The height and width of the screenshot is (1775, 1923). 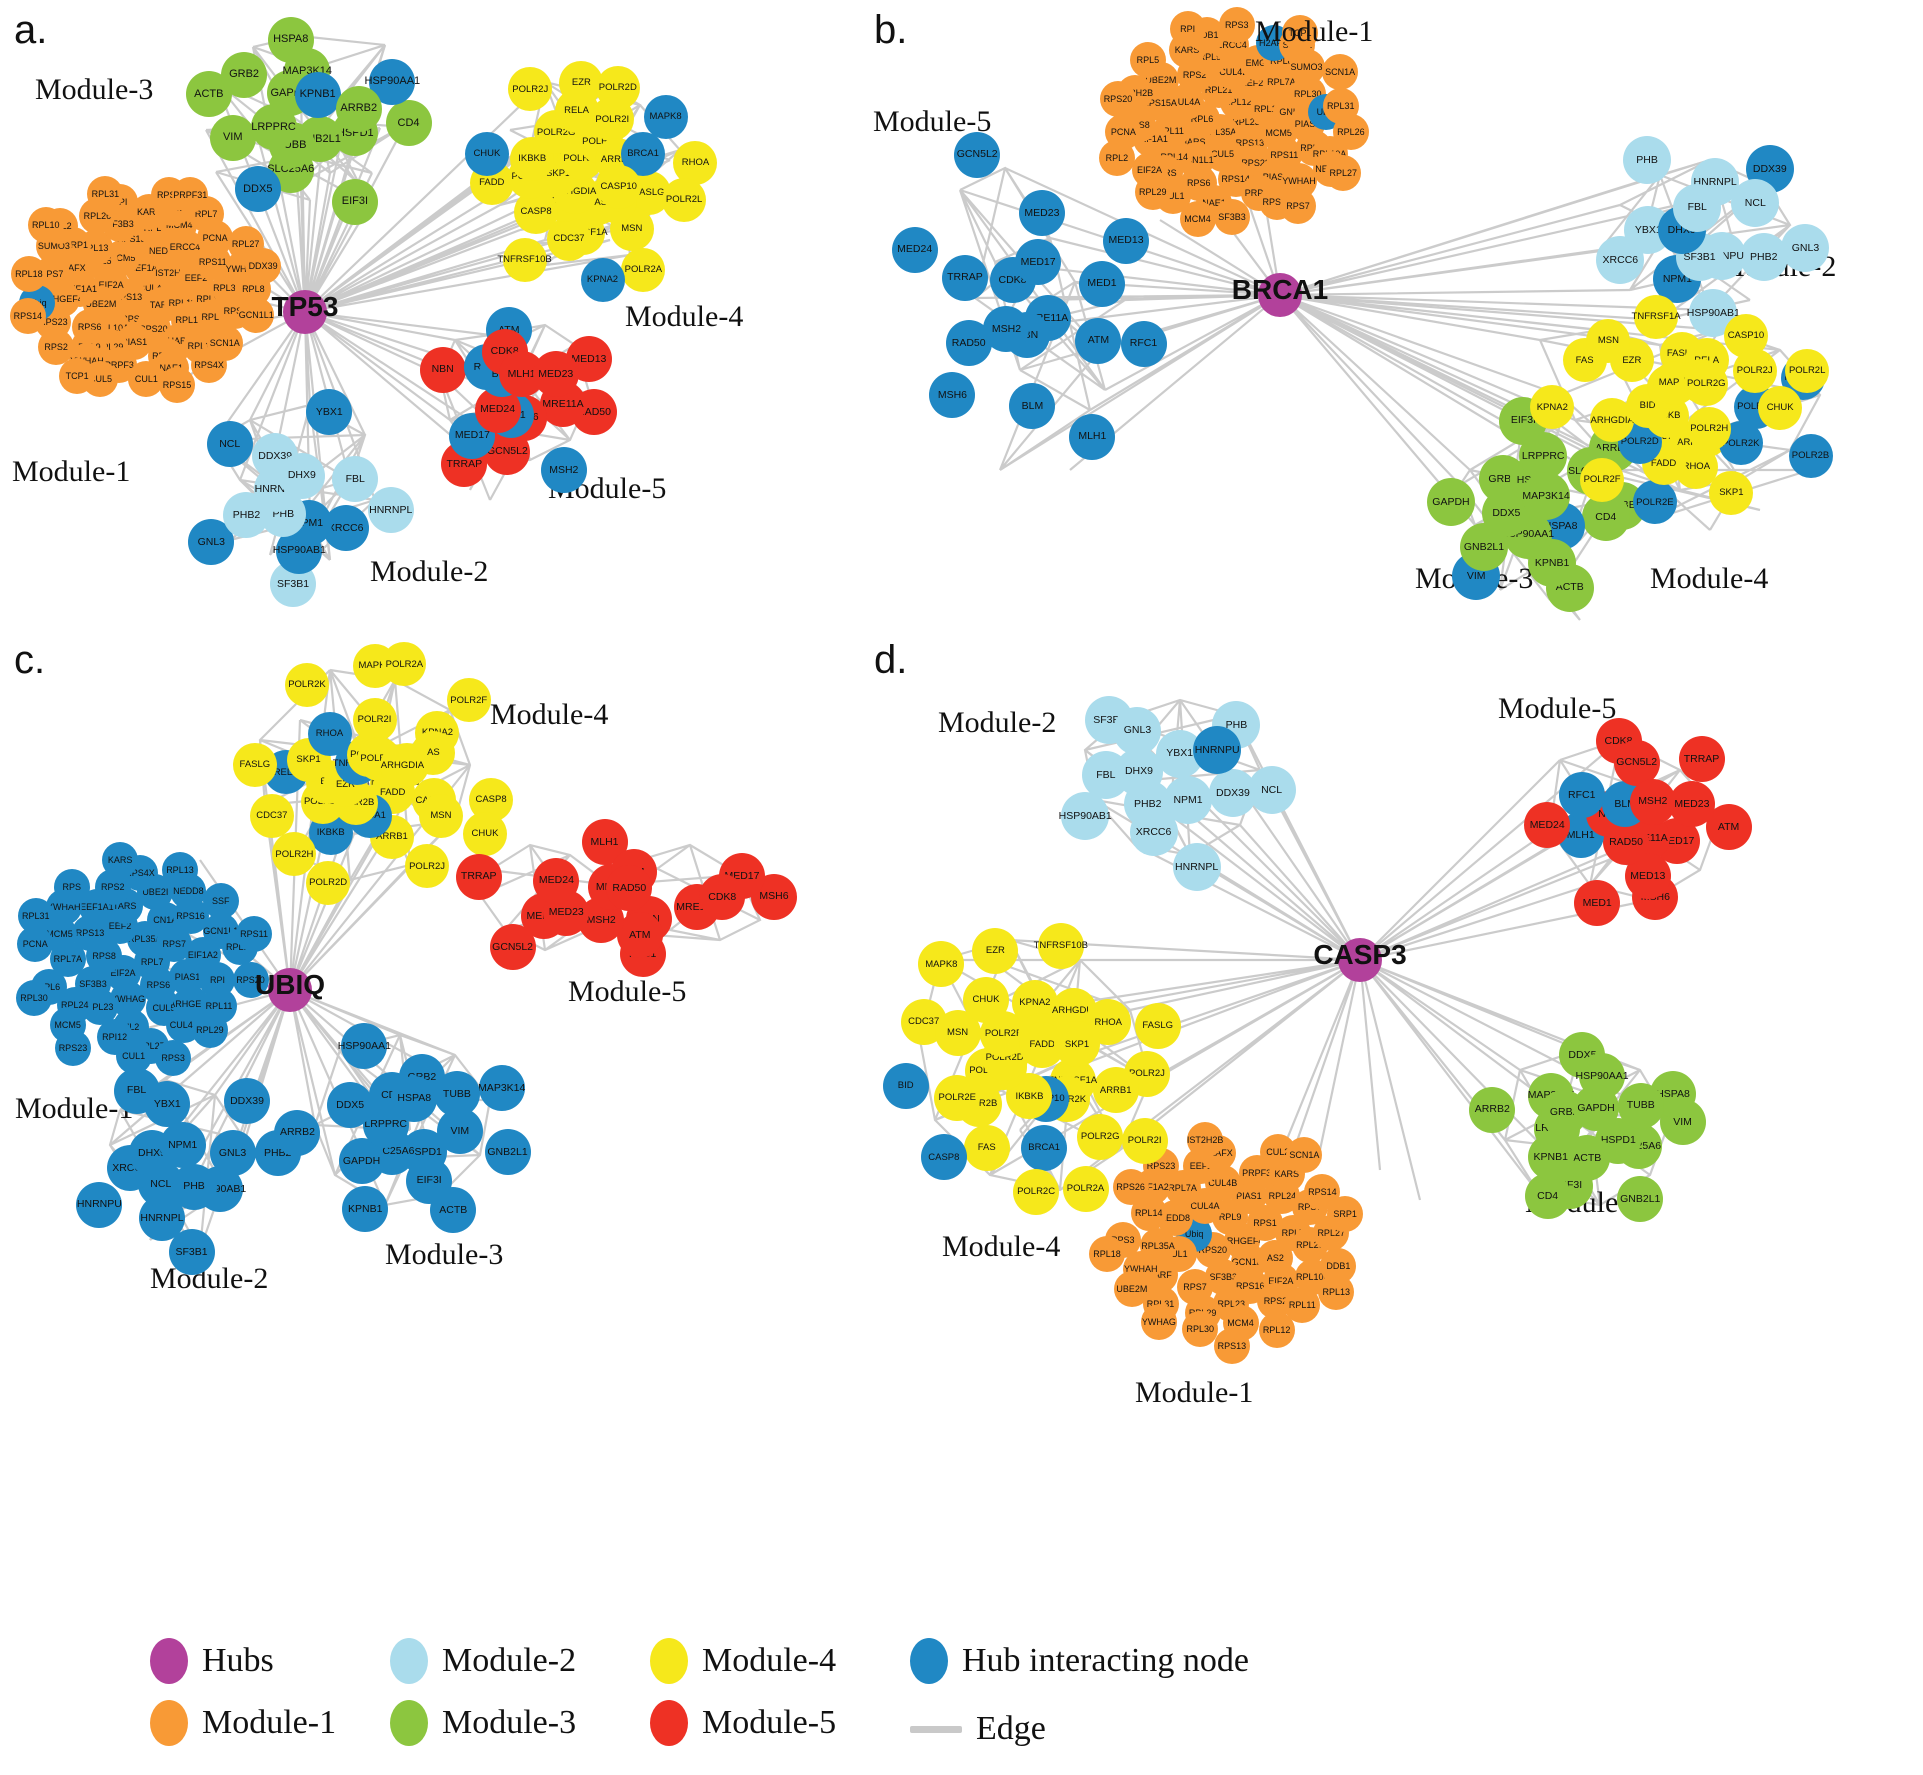 I want to click on node-polr2g: POLR2G, so click(x=1706, y=383).